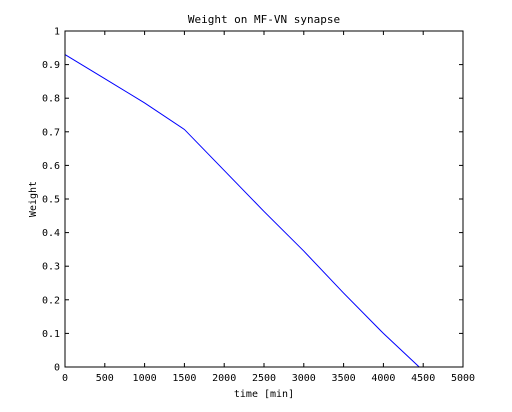 The image size is (512, 412). What do you see at coordinates (264, 378) in the screenshot?
I see `x-tick-label: 2500` at bounding box center [264, 378].